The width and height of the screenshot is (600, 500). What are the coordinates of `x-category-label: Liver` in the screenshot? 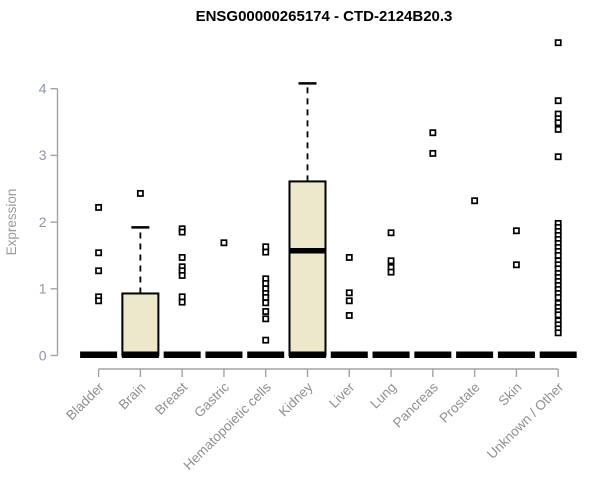 It's located at (342, 395).